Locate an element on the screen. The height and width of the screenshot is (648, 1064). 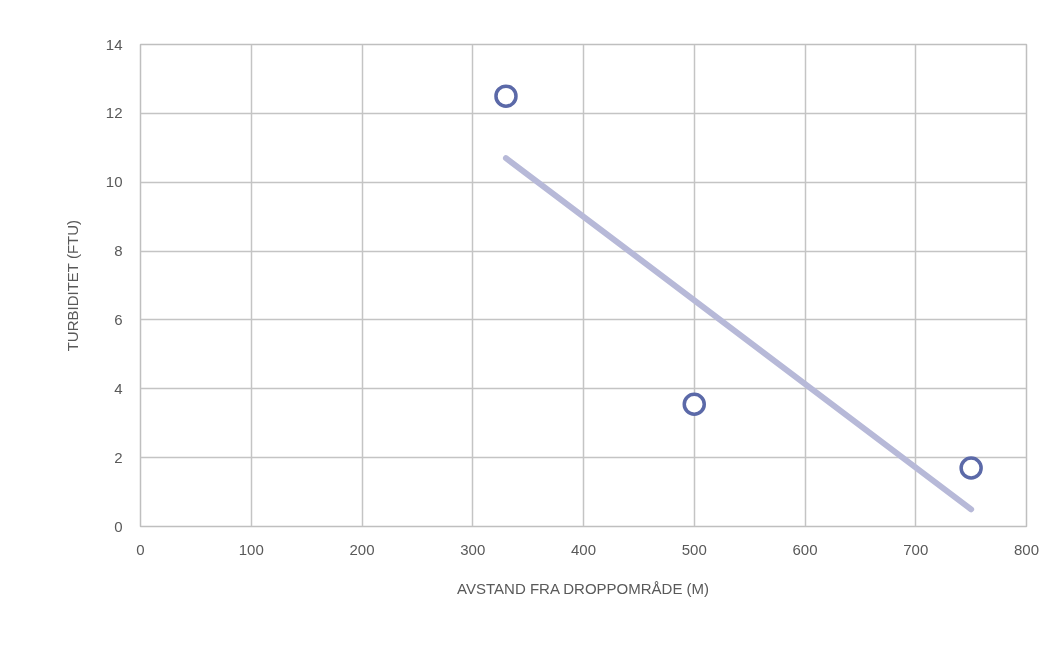
x-tick-label: 700 is located at coordinates (916, 549).